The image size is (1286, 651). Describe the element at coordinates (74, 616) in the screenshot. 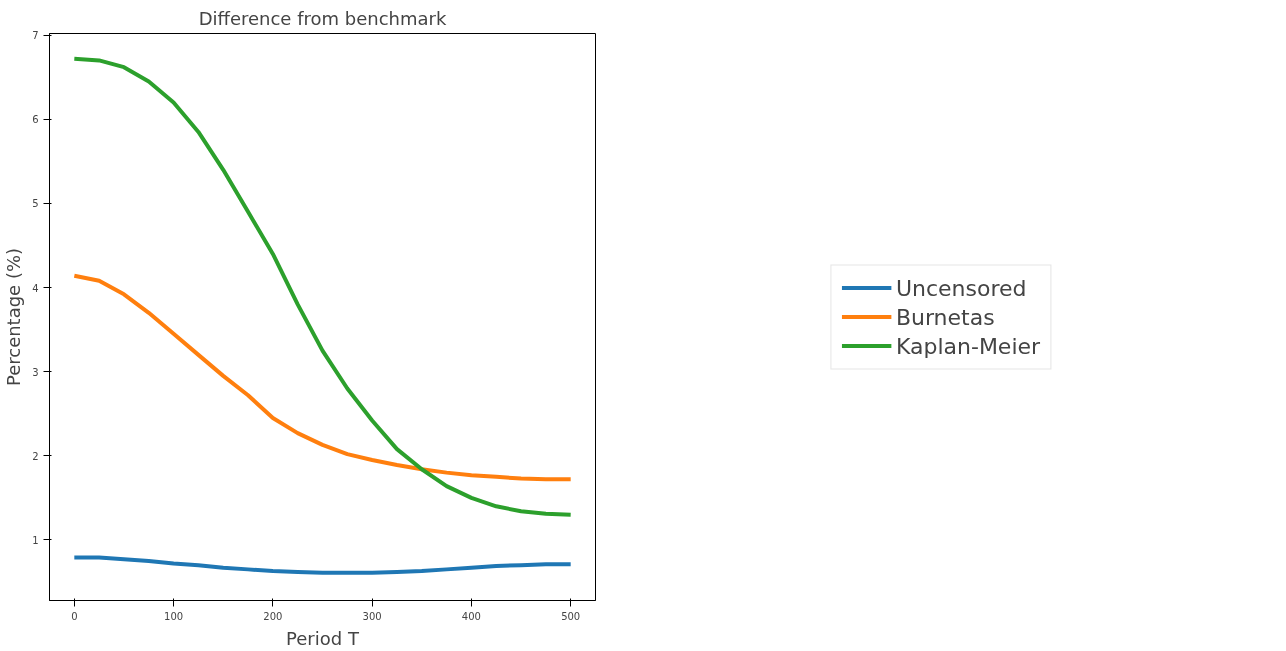

I see `x-tick-label: 0` at that location.